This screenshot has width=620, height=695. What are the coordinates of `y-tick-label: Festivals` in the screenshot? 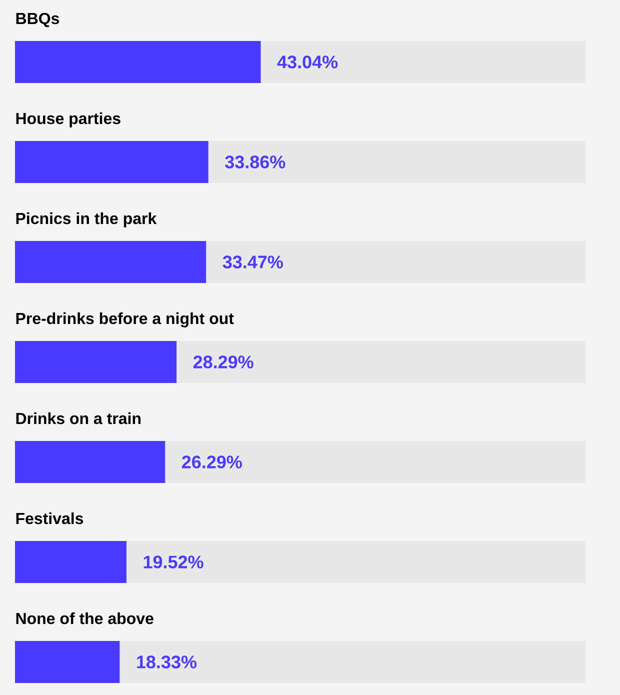 It's located at (50, 518).